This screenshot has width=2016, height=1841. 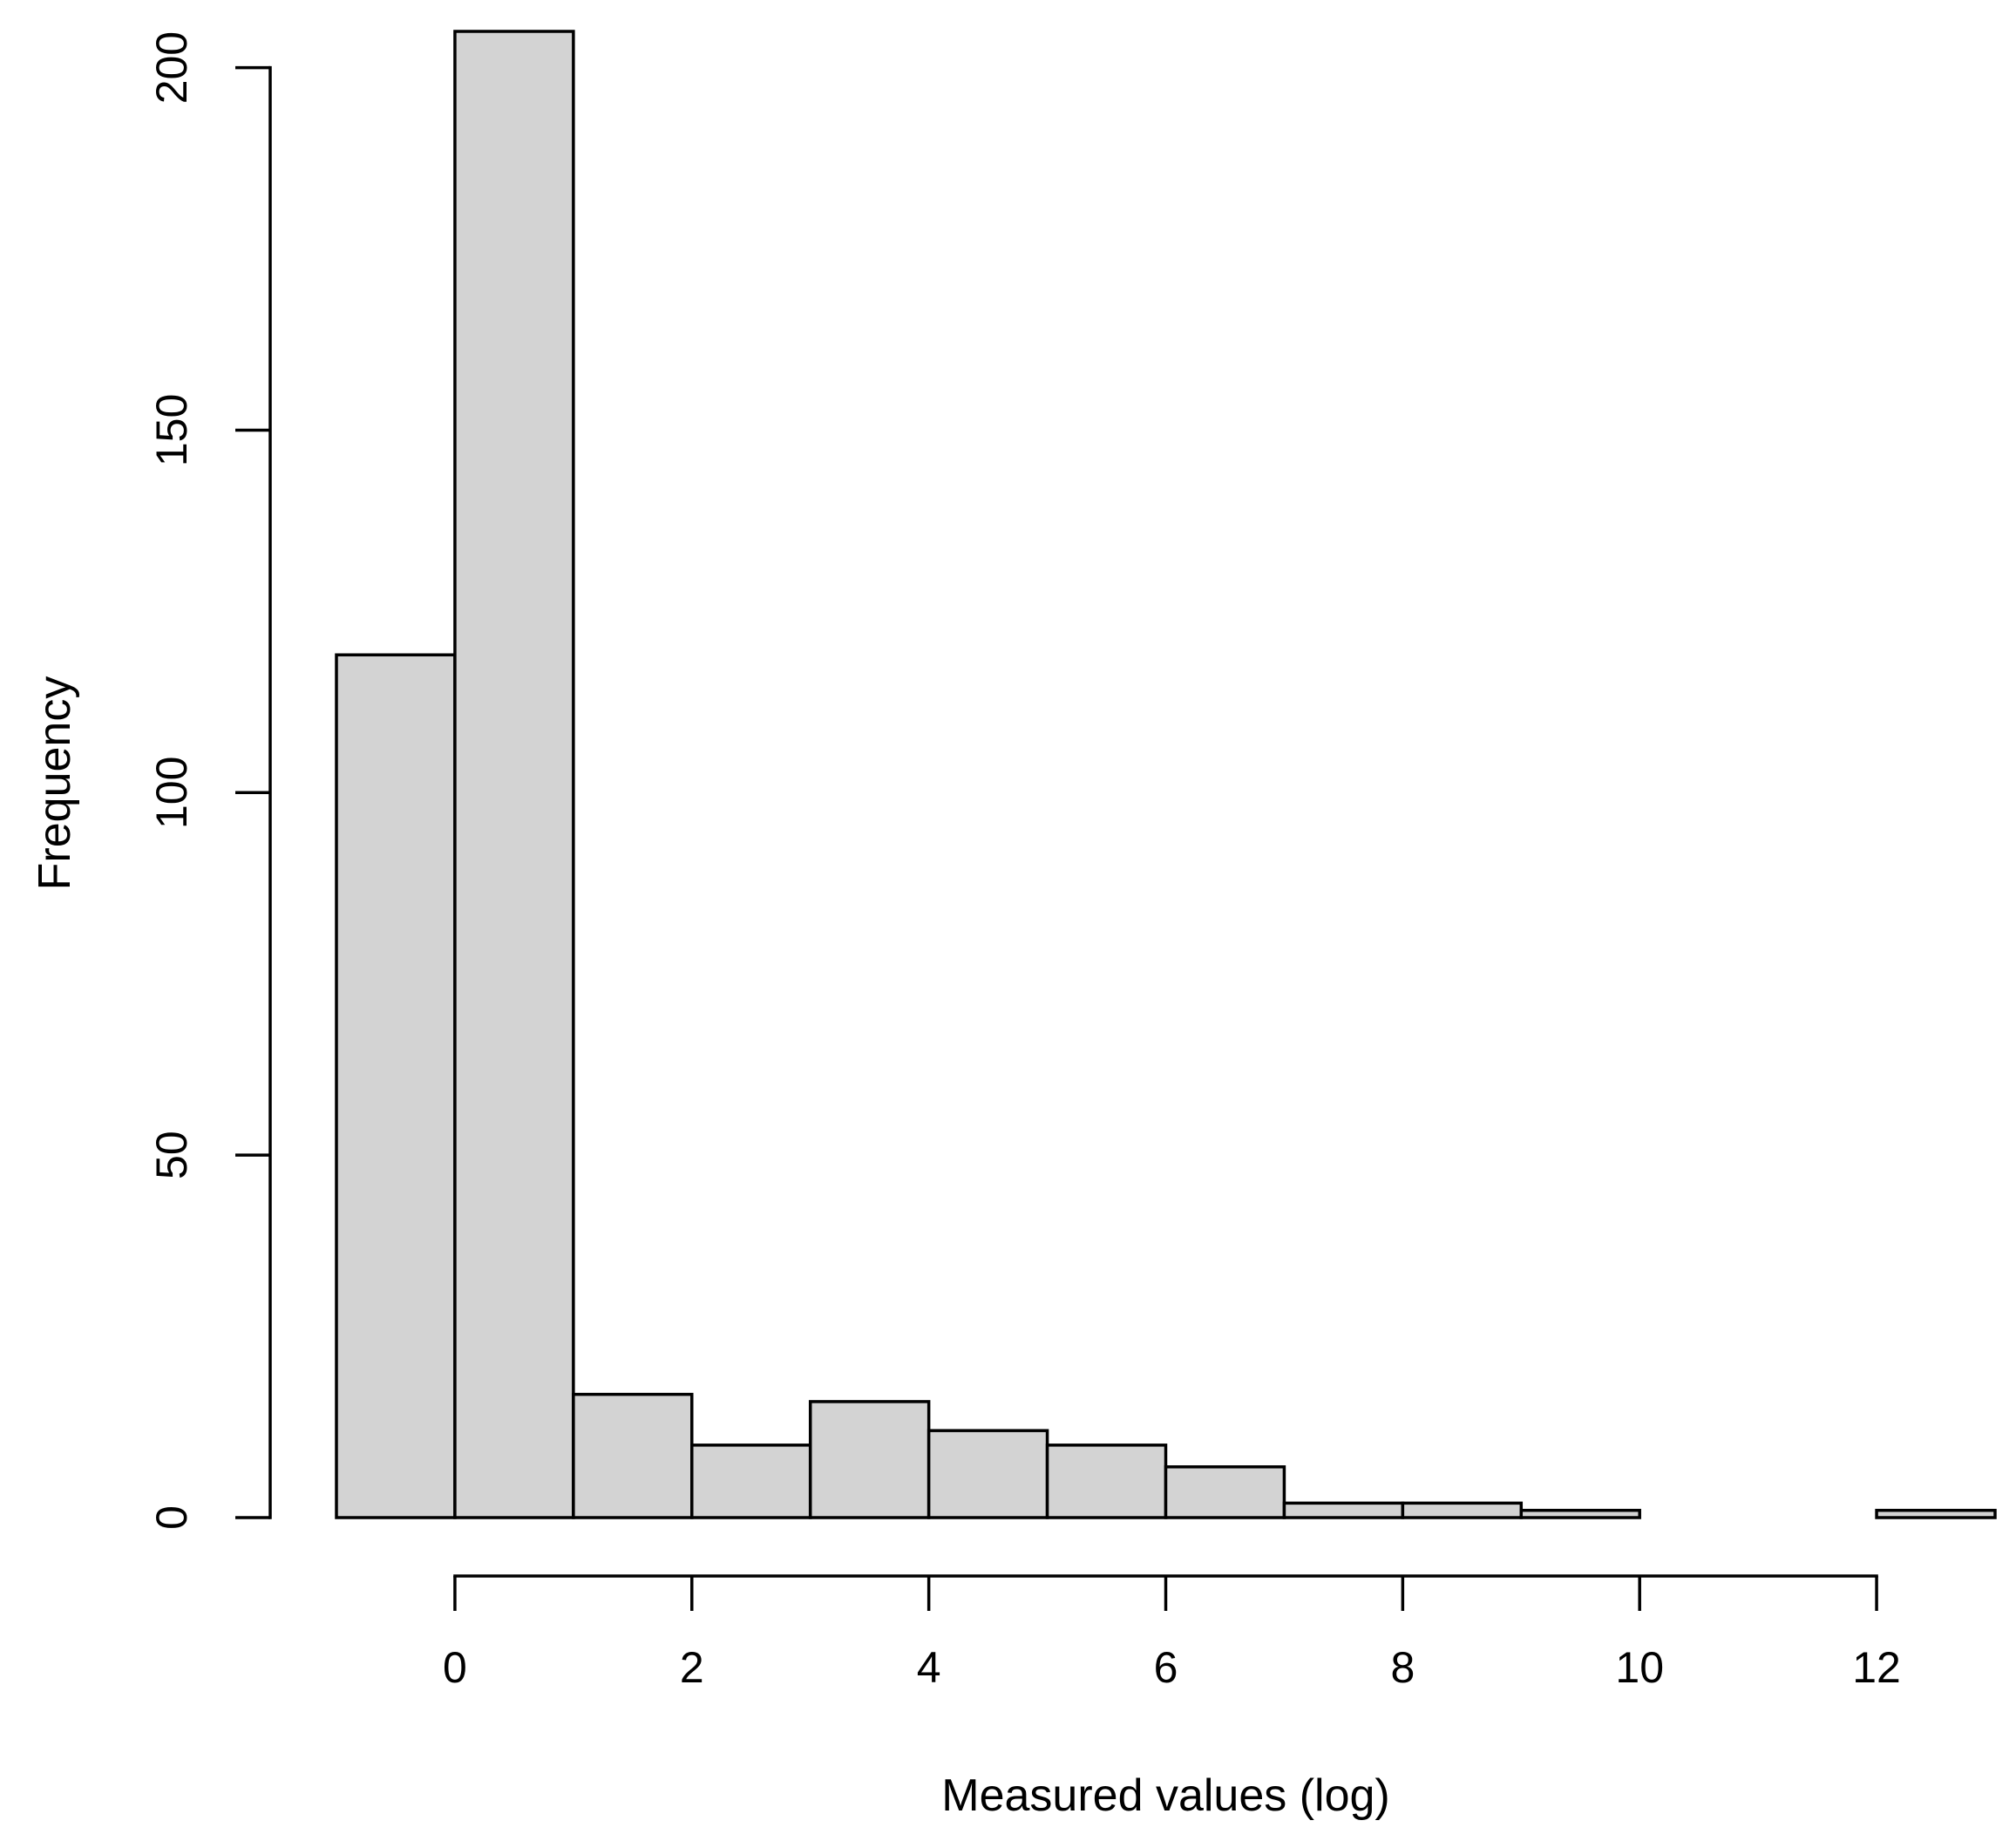 What do you see at coordinates (455, 1667) in the screenshot?
I see `x-tick-label-0: 0` at bounding box center [455, 1667].